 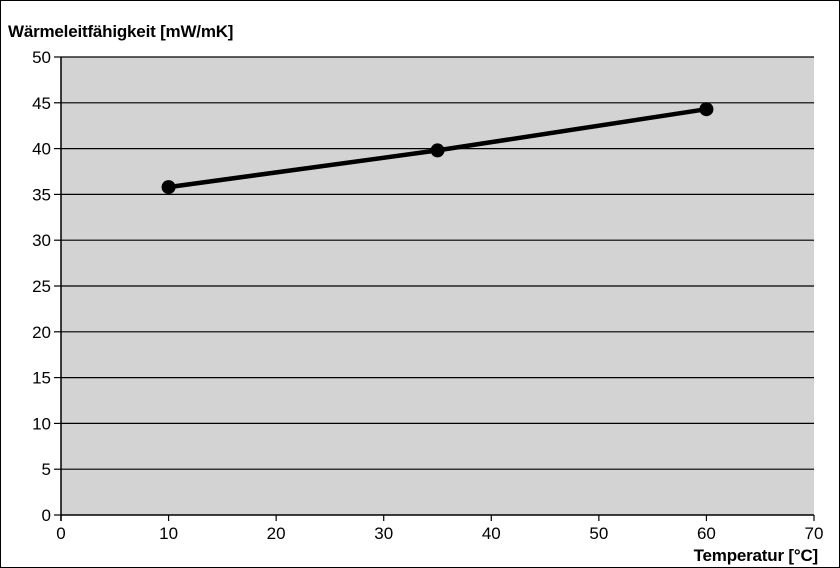 I want to click on y-tick-label: 25, so click(x=41, y=286).